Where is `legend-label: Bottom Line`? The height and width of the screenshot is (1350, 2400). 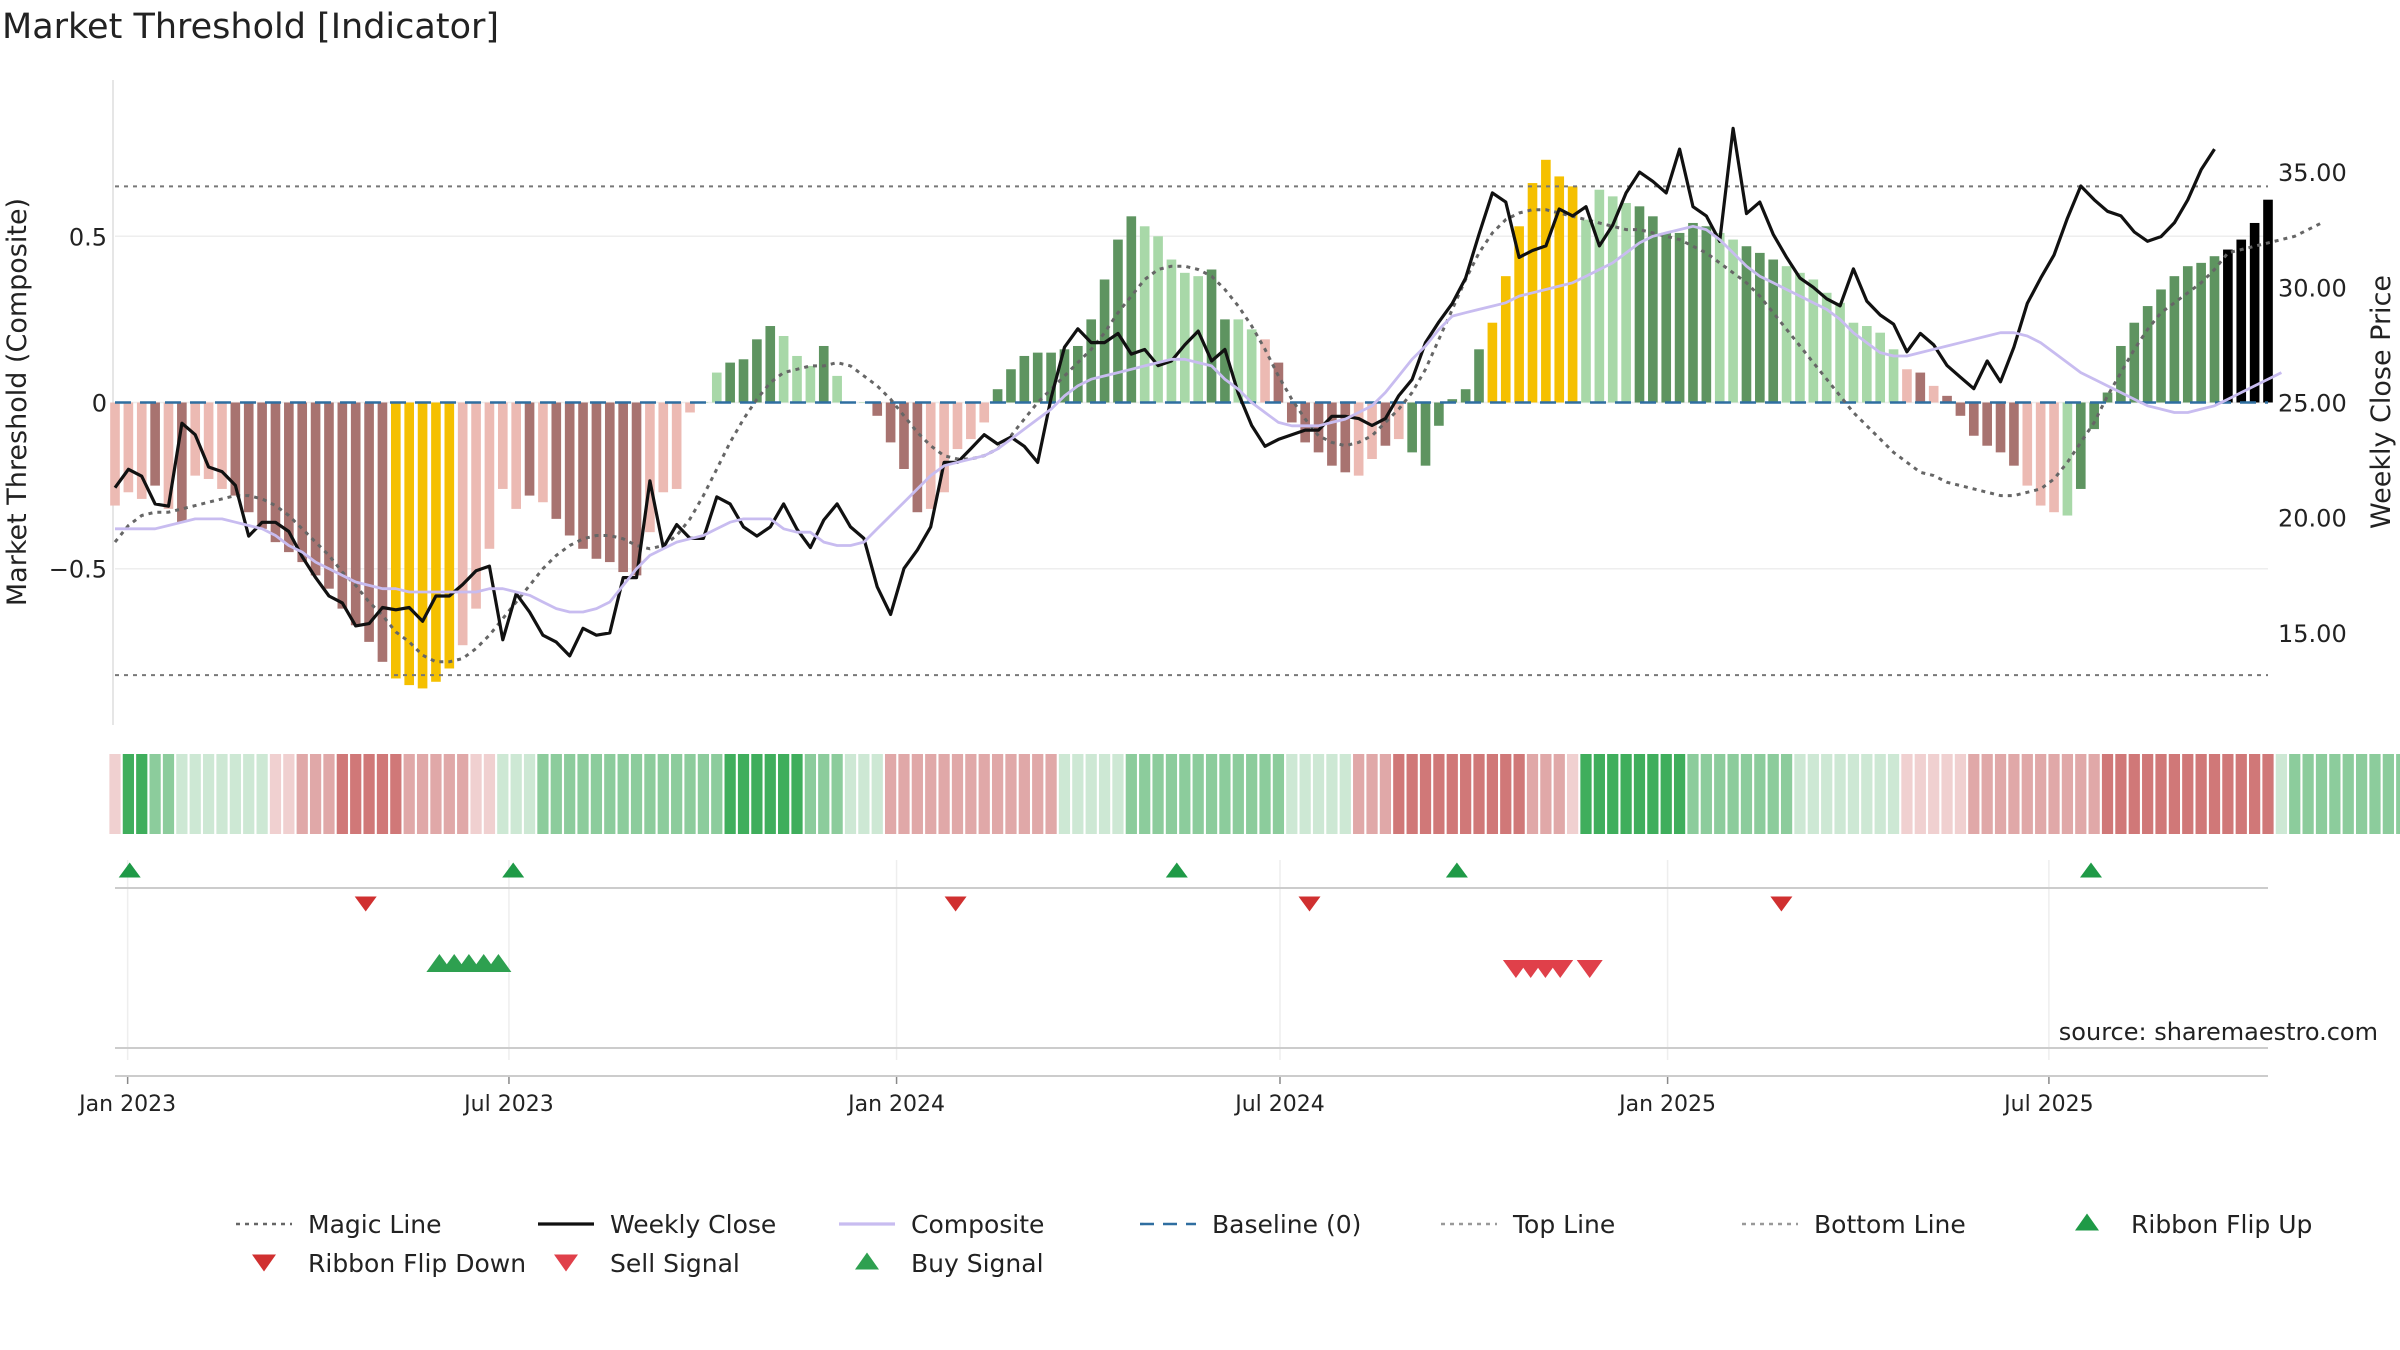
legend-label: Bottom Line is located at coordinates (1890, 1224).